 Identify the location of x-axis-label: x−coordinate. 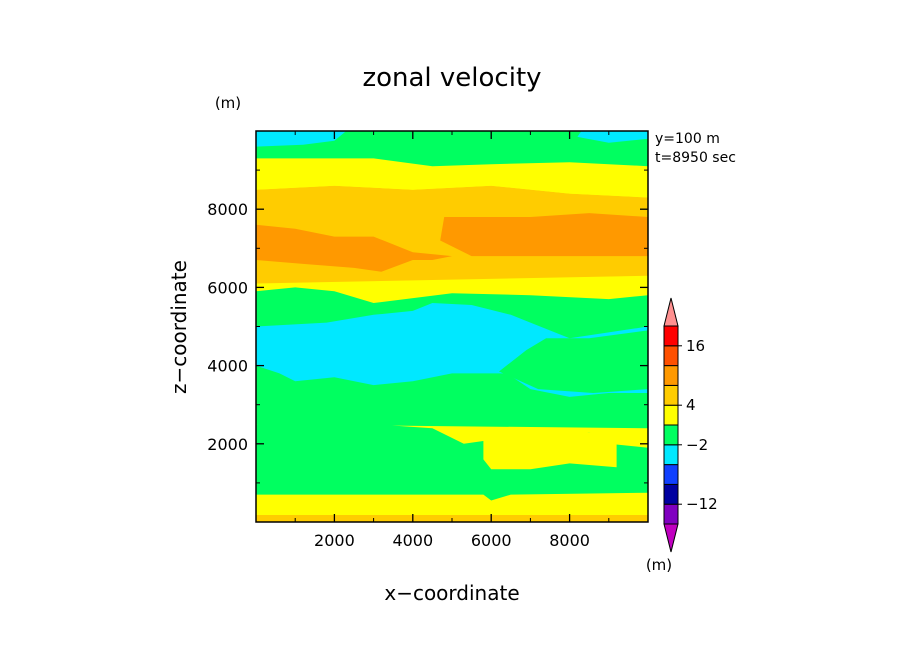
(451, 593).